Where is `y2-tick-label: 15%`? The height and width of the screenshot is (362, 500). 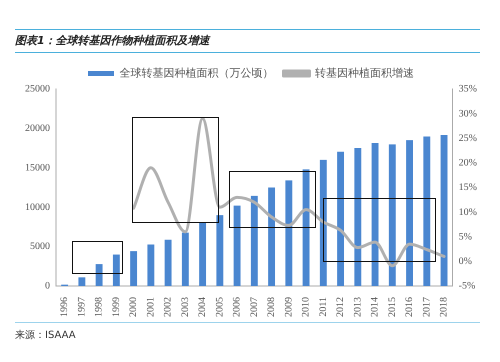
y2-tick-label: 15% is located at coordinates (468, 188).